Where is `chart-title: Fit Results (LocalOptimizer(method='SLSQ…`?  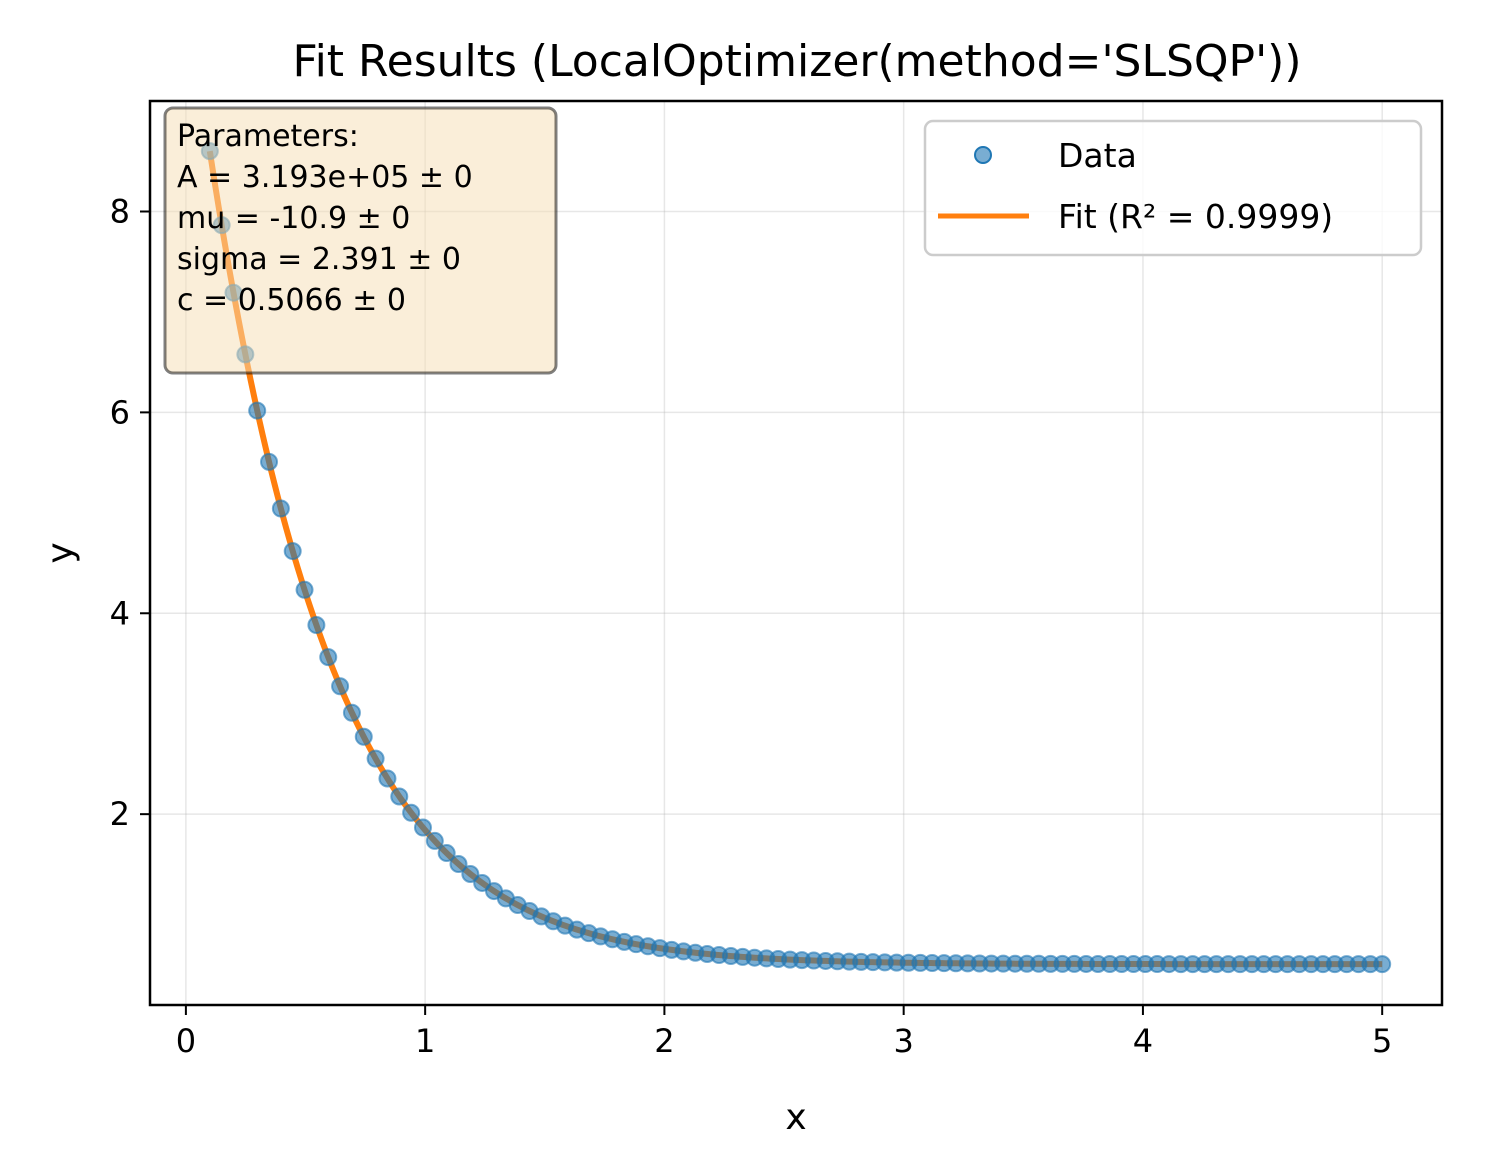 chart-title: Fit Results (LocalOptimizer(method='SLSQ… is located at coordinates (796, 61).